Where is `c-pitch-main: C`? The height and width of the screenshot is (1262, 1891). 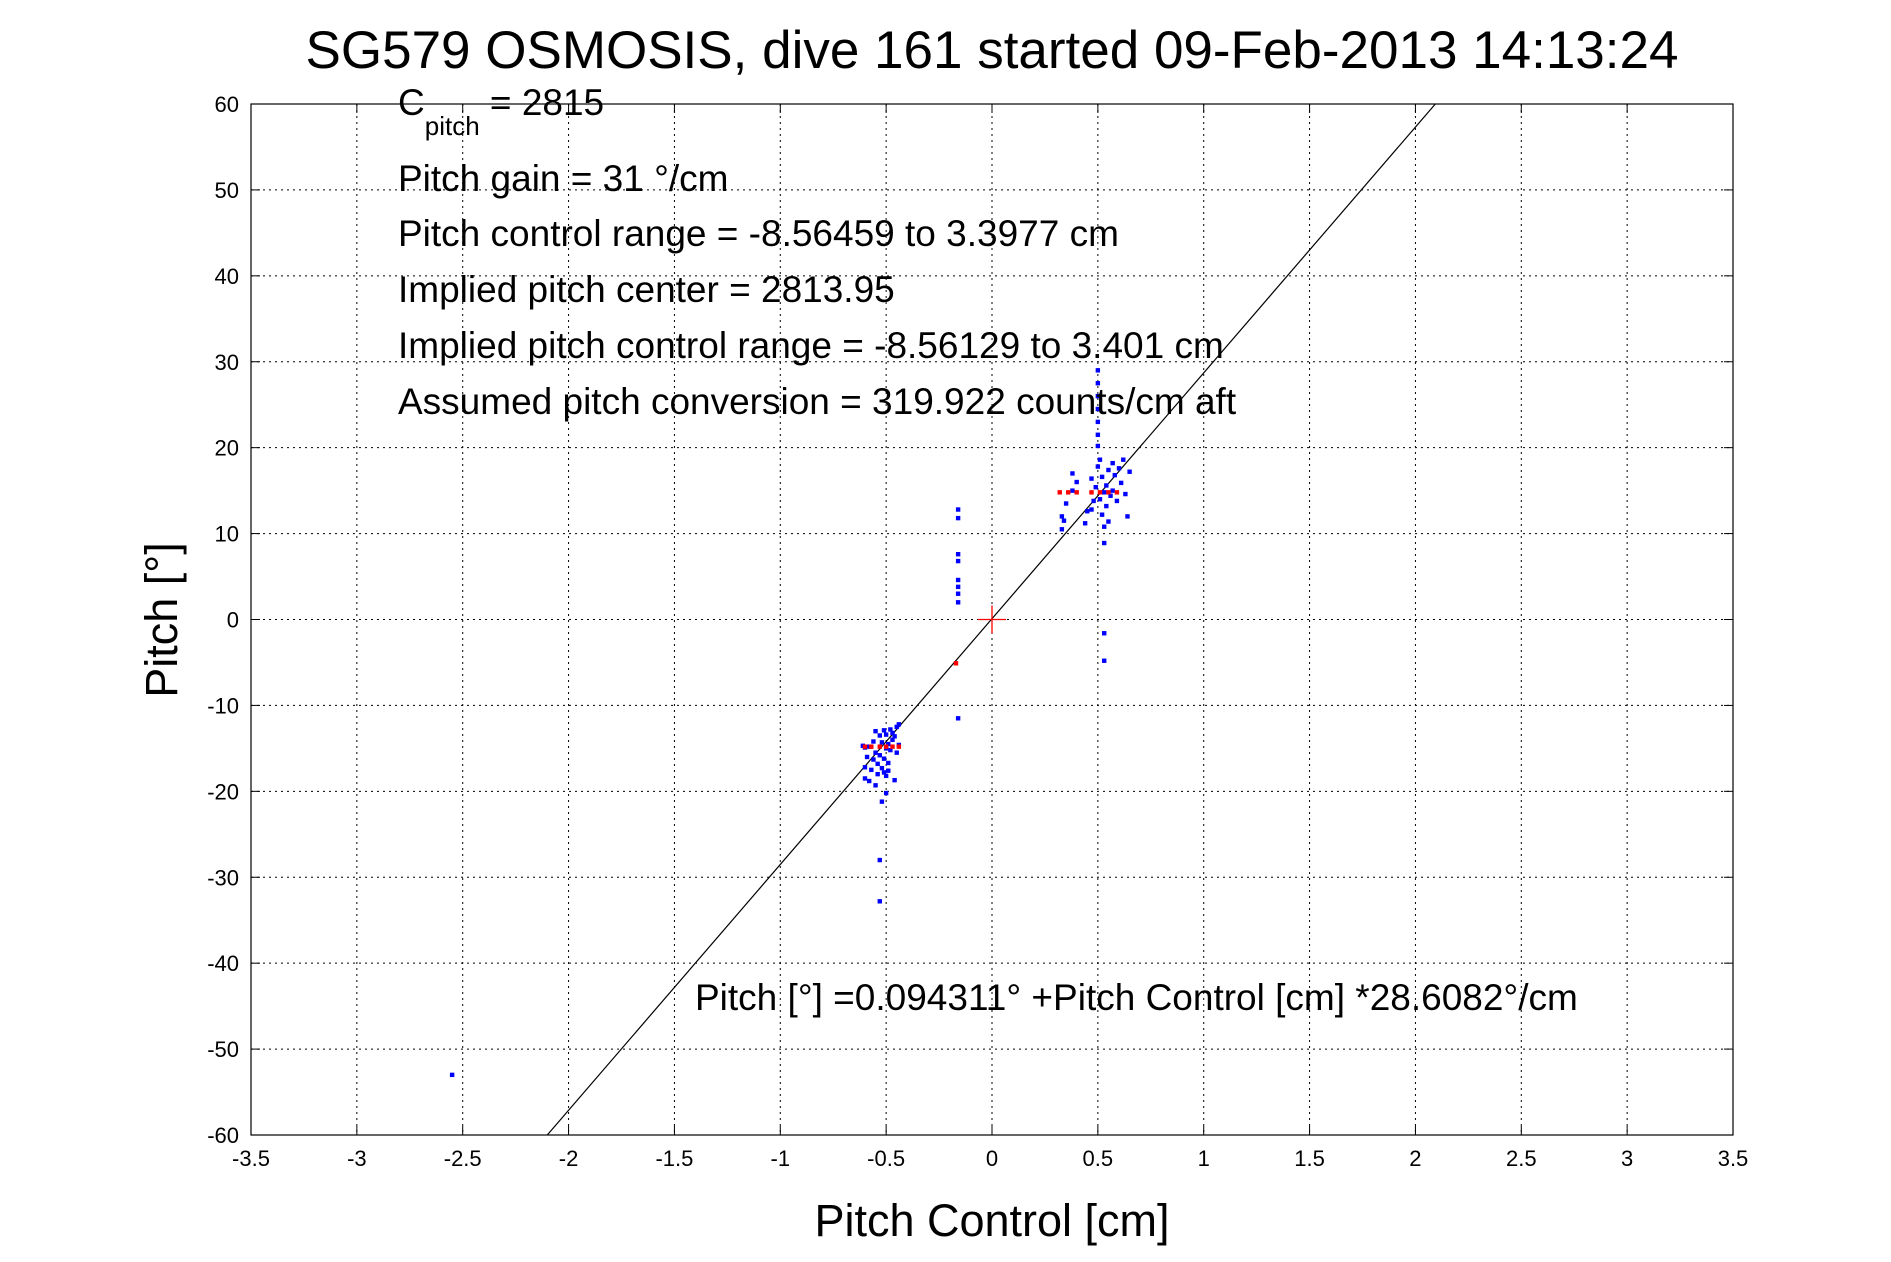 c-pitch-main: C is located at coordinates (411, 102).